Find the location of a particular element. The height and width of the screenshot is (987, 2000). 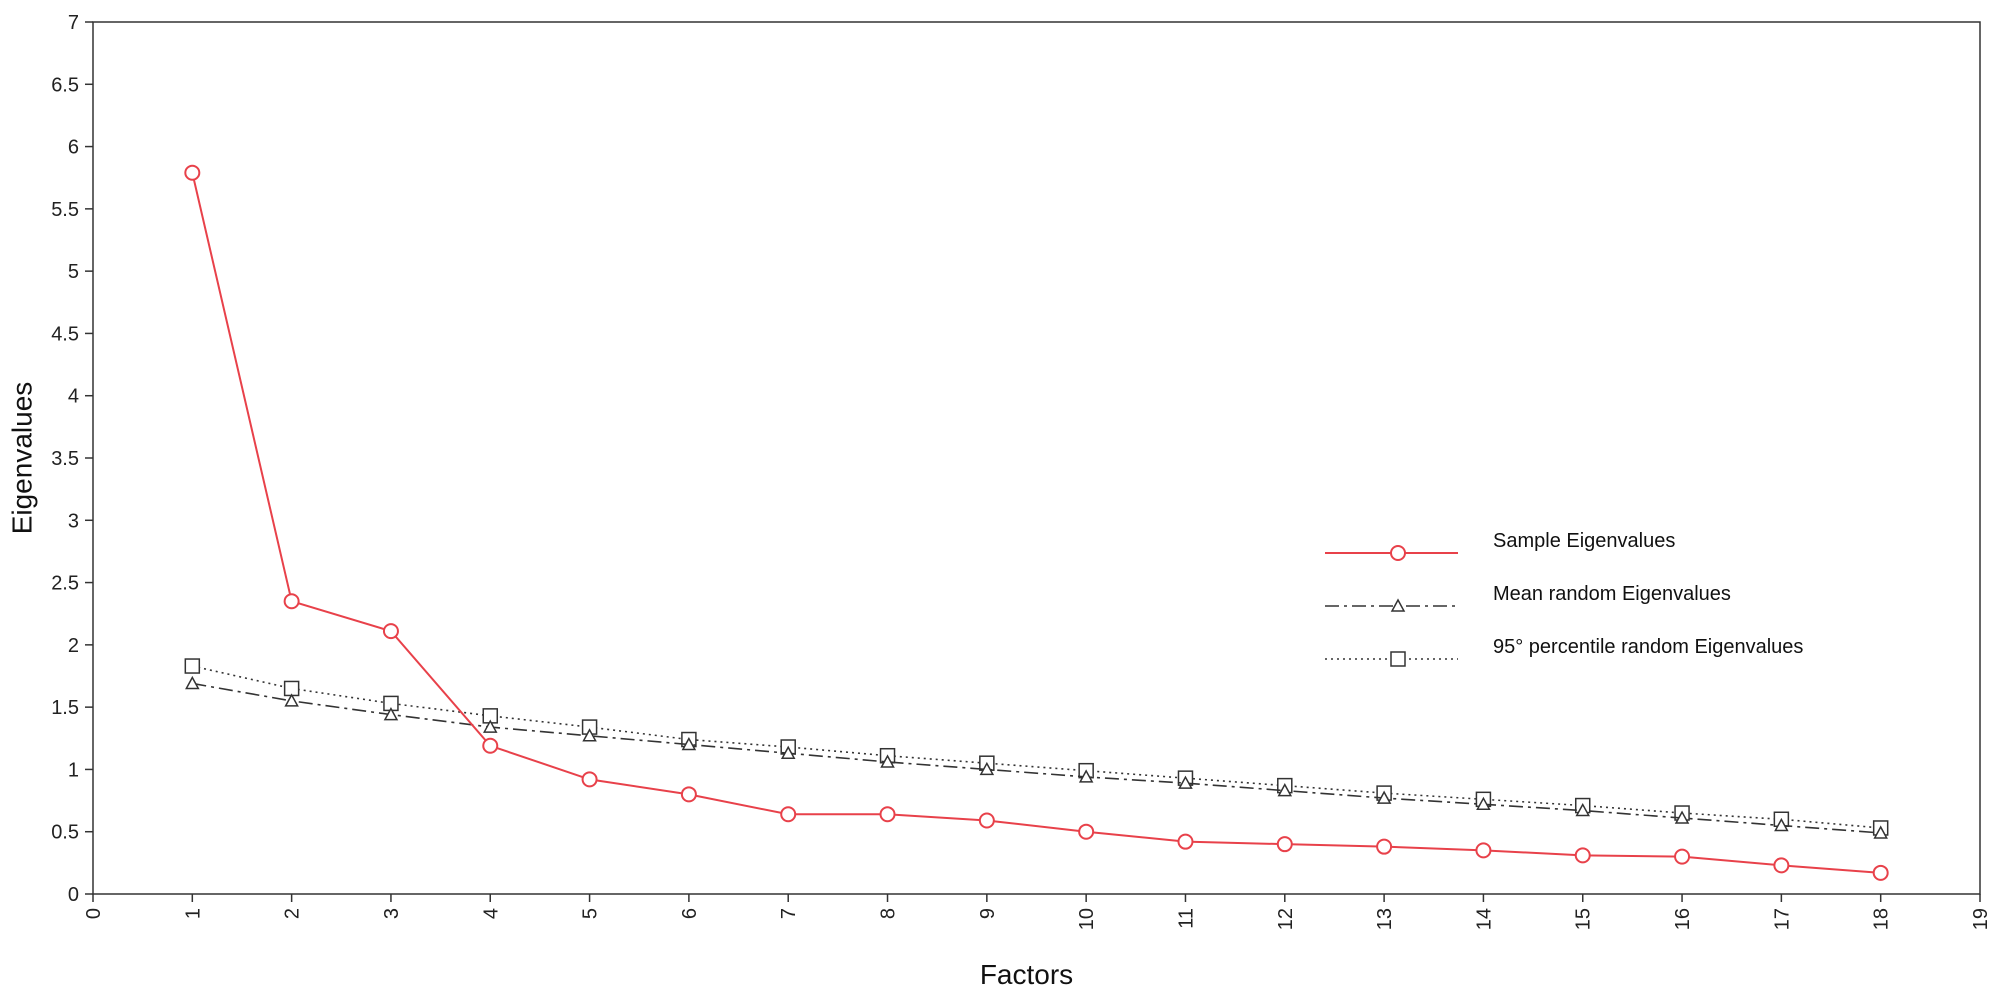

x-tick-label: 10 is located at coordinates (1087, 919).